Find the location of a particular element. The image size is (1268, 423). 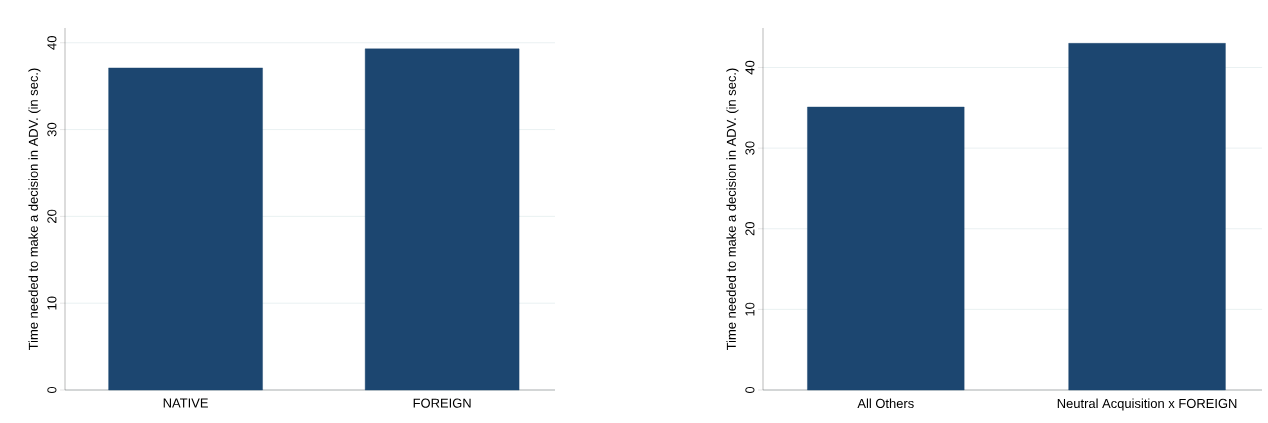

x-tick-label: FOREIGN is located at coordinates (442, 403).